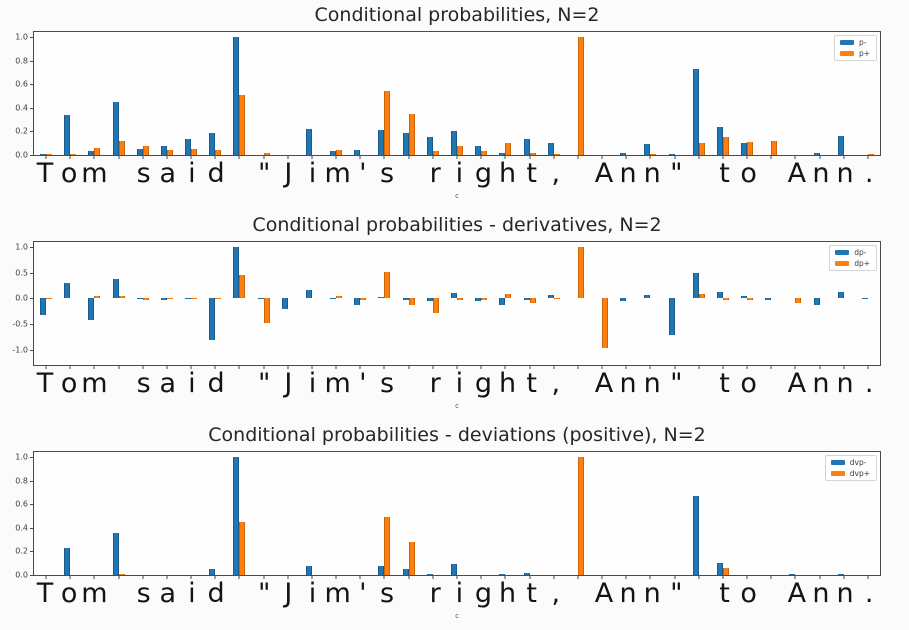 This screenshot has height=630, width=909. What do you see at coordinates (20, 324) in the screenshot?
I see `y-tick-label: -0.5` at bounding box center [20, 324].